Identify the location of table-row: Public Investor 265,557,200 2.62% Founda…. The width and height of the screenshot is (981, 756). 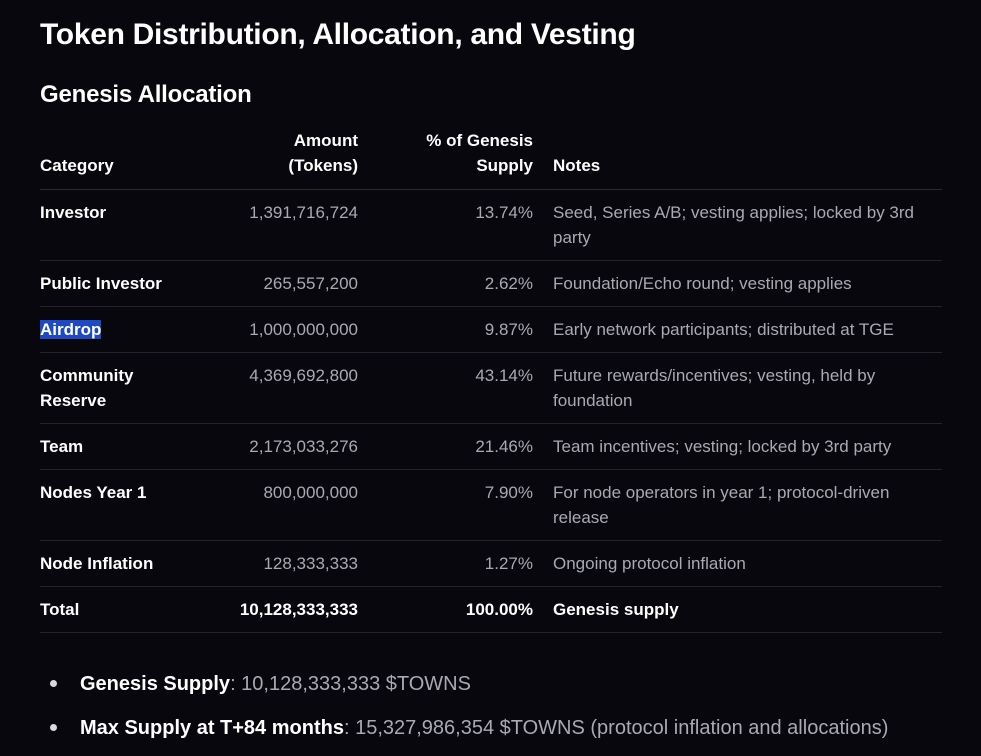
(491, 283).